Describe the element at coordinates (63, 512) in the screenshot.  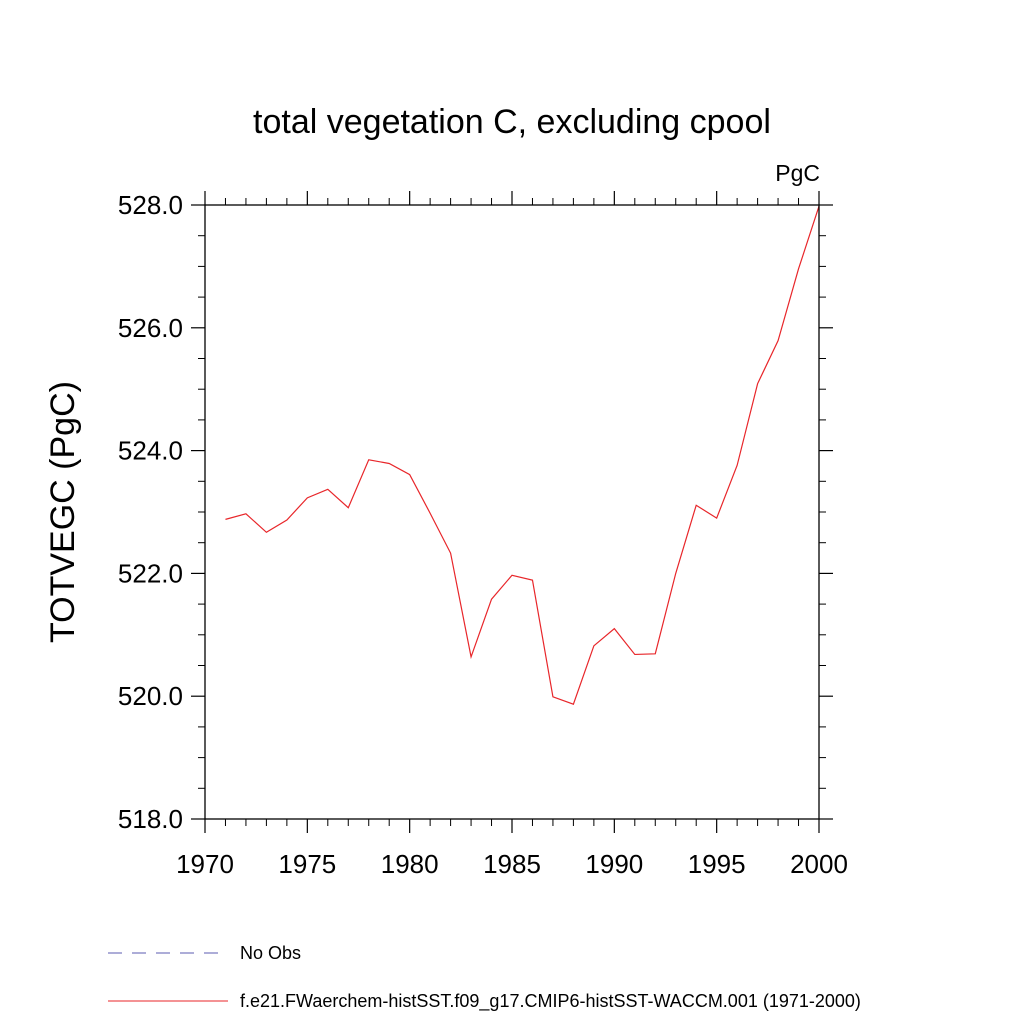
I see `y-axis-label: TOTVEGC (PgC)` at that location.